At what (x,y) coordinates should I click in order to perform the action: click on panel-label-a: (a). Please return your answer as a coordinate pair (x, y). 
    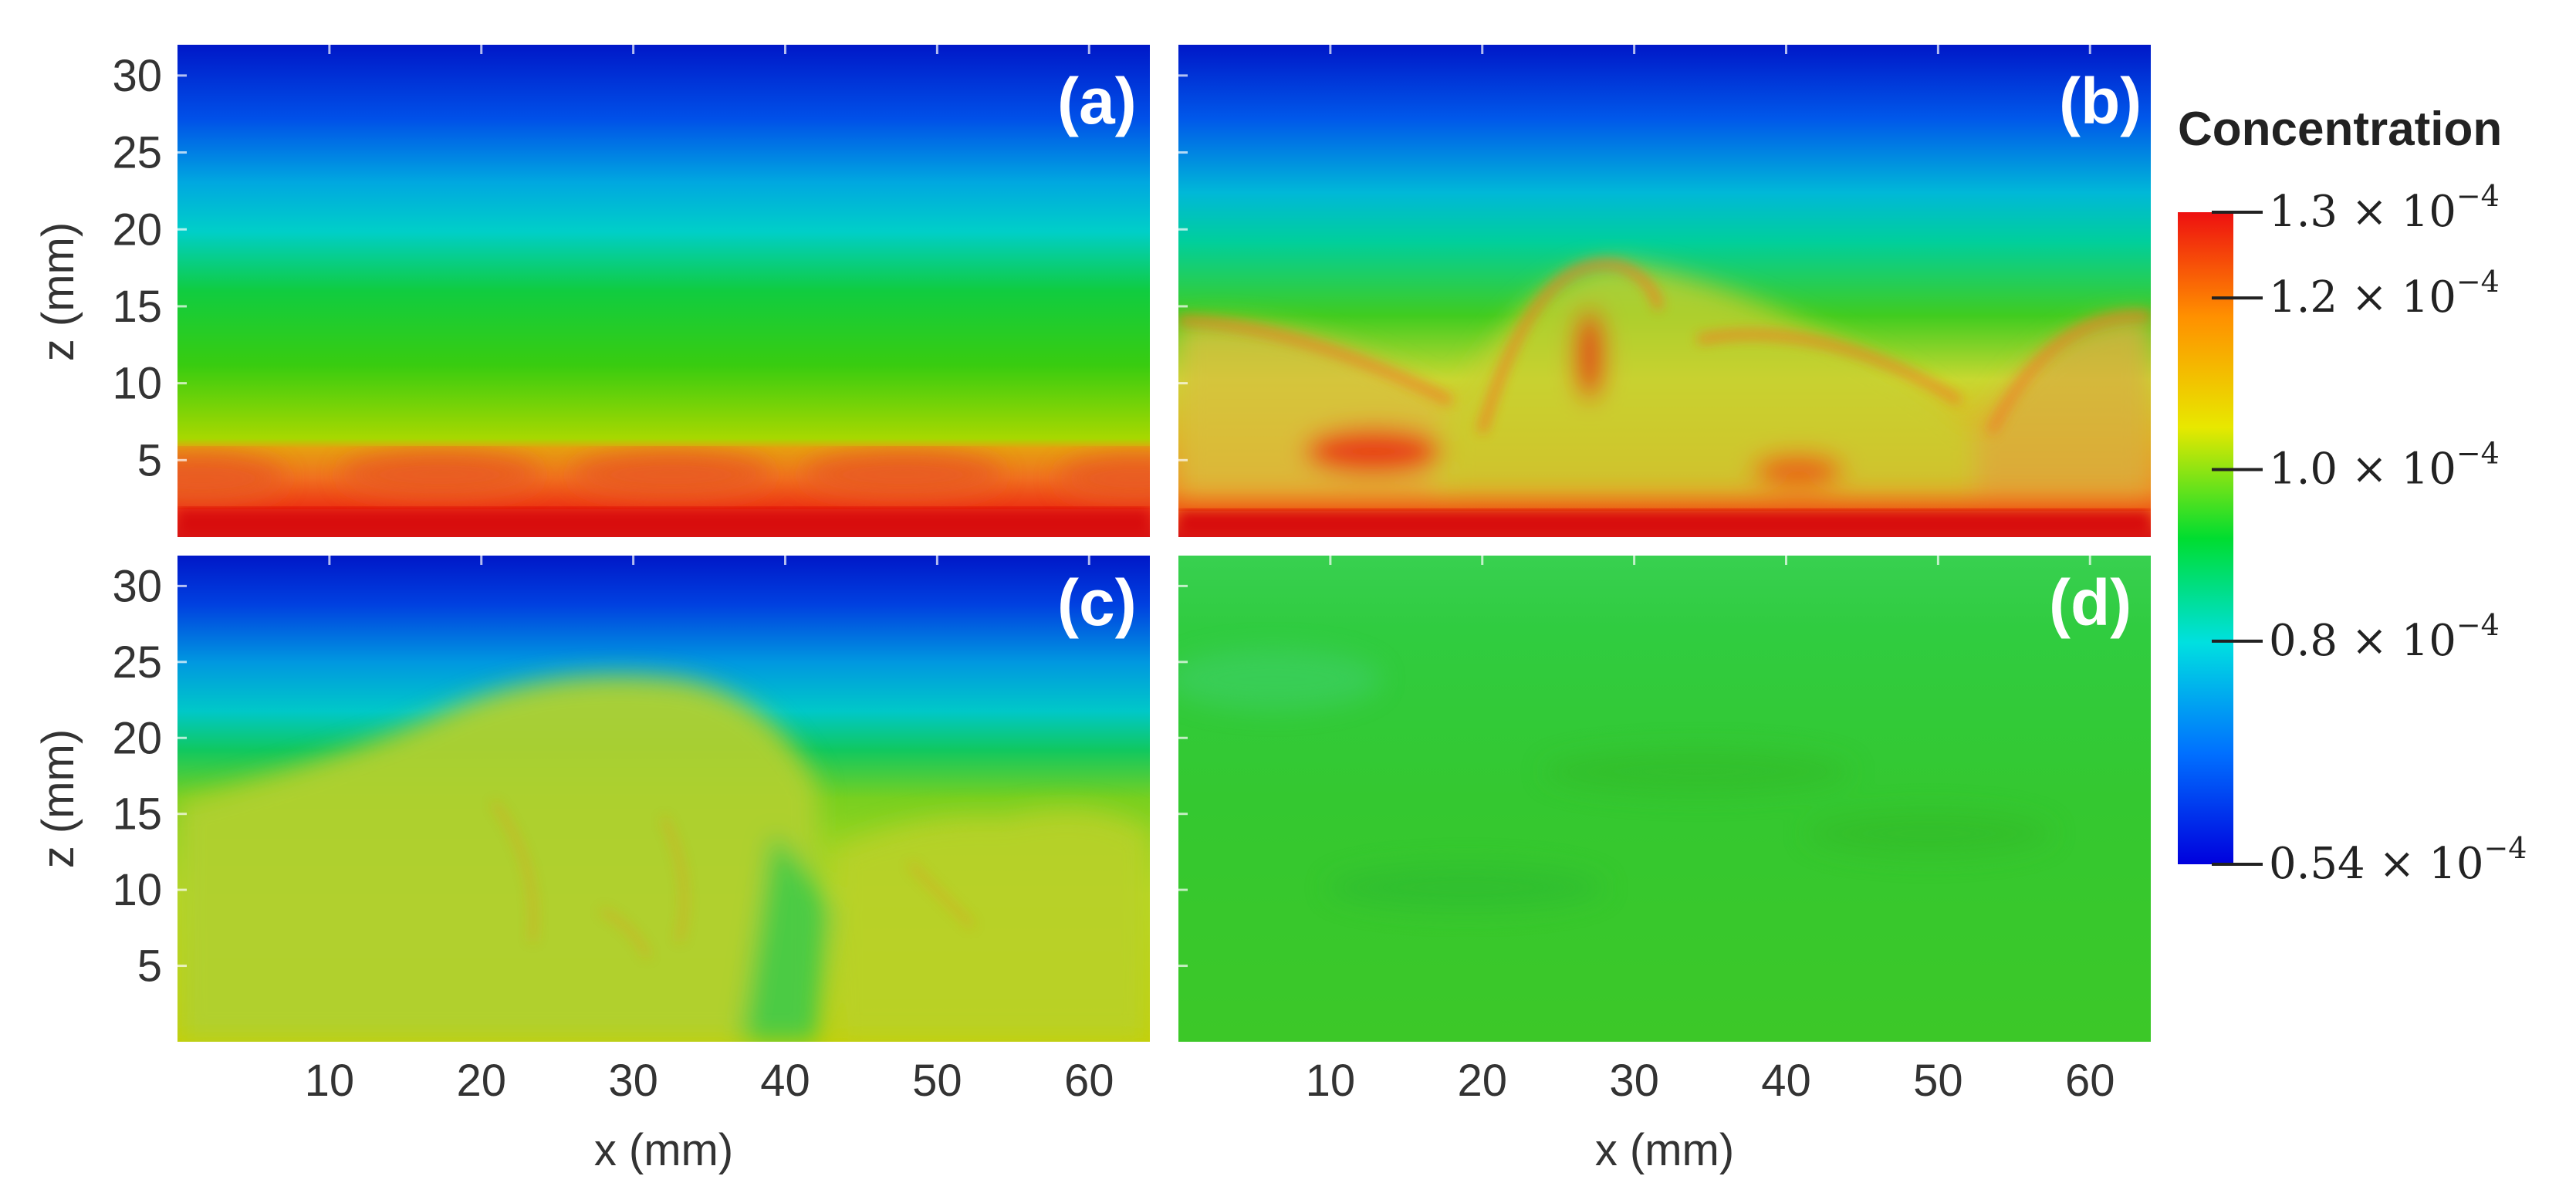
    Looking at the image, I should click on (1097, 101).